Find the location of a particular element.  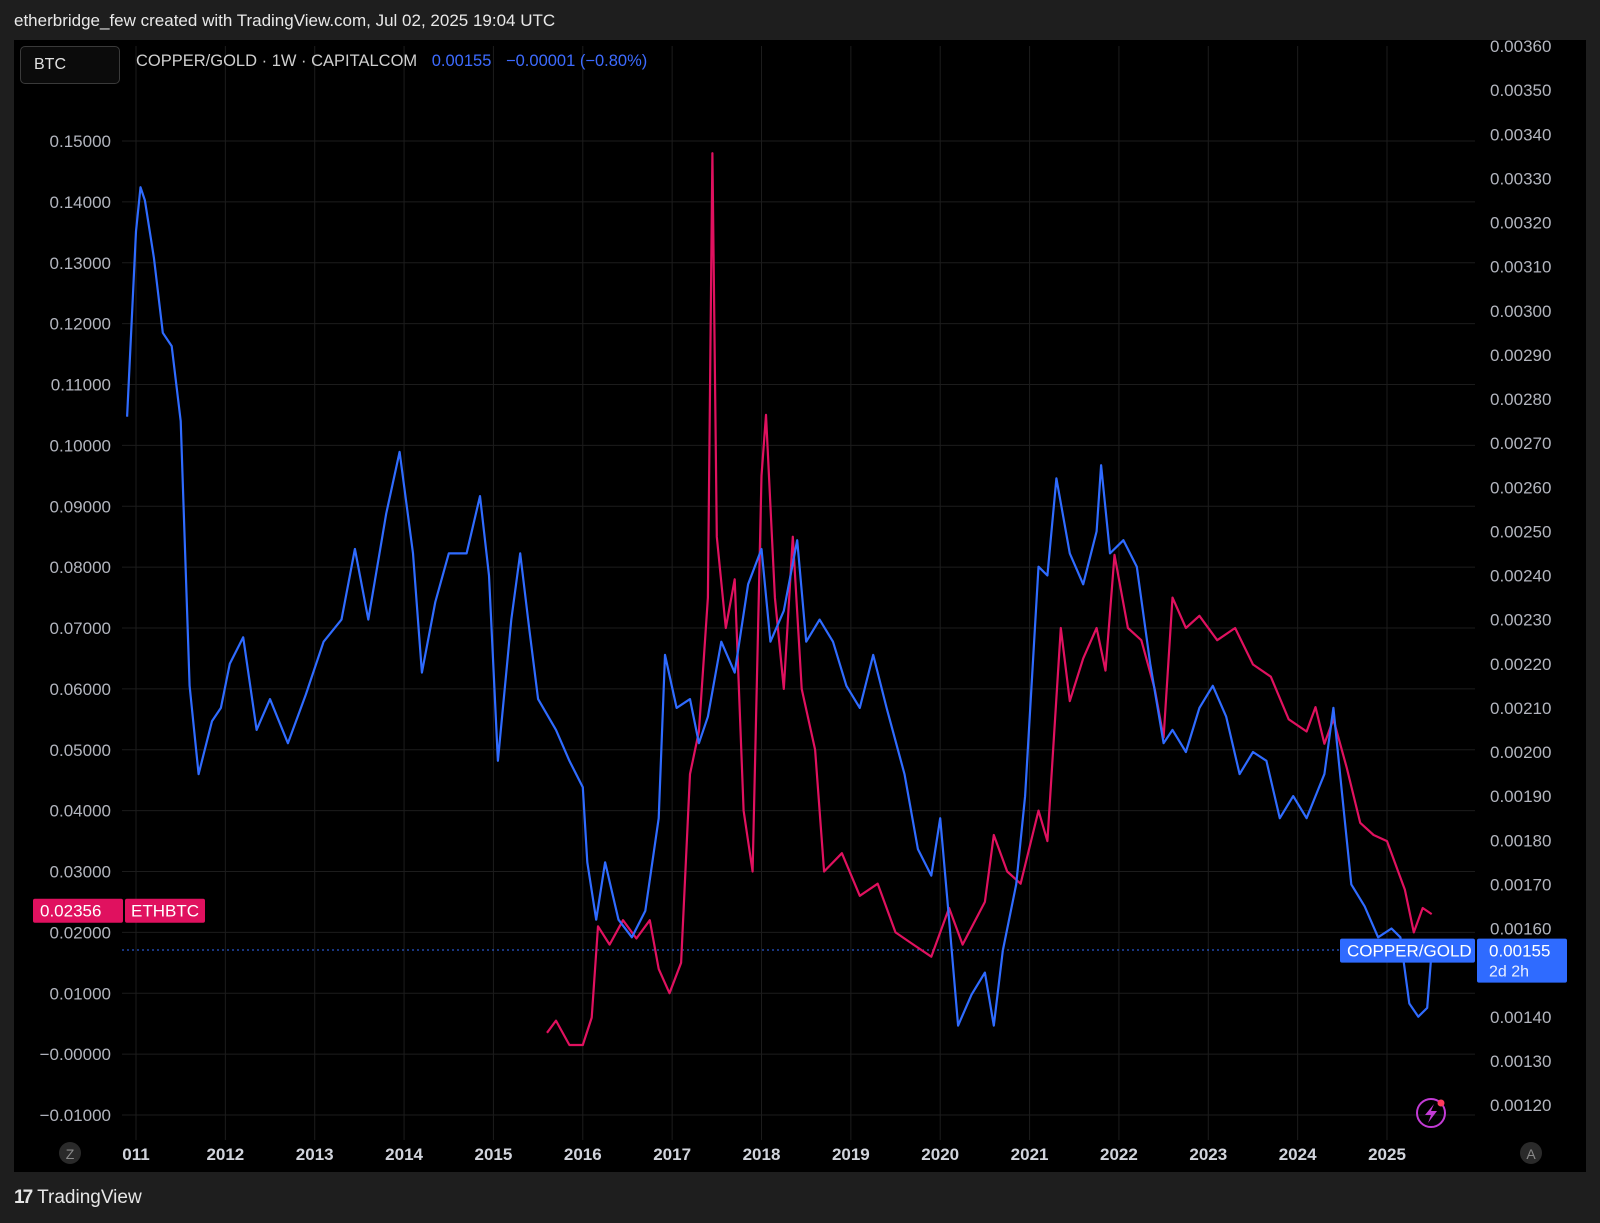

right-tick-label: 0.00210 is located at coordinates (1520, 708).